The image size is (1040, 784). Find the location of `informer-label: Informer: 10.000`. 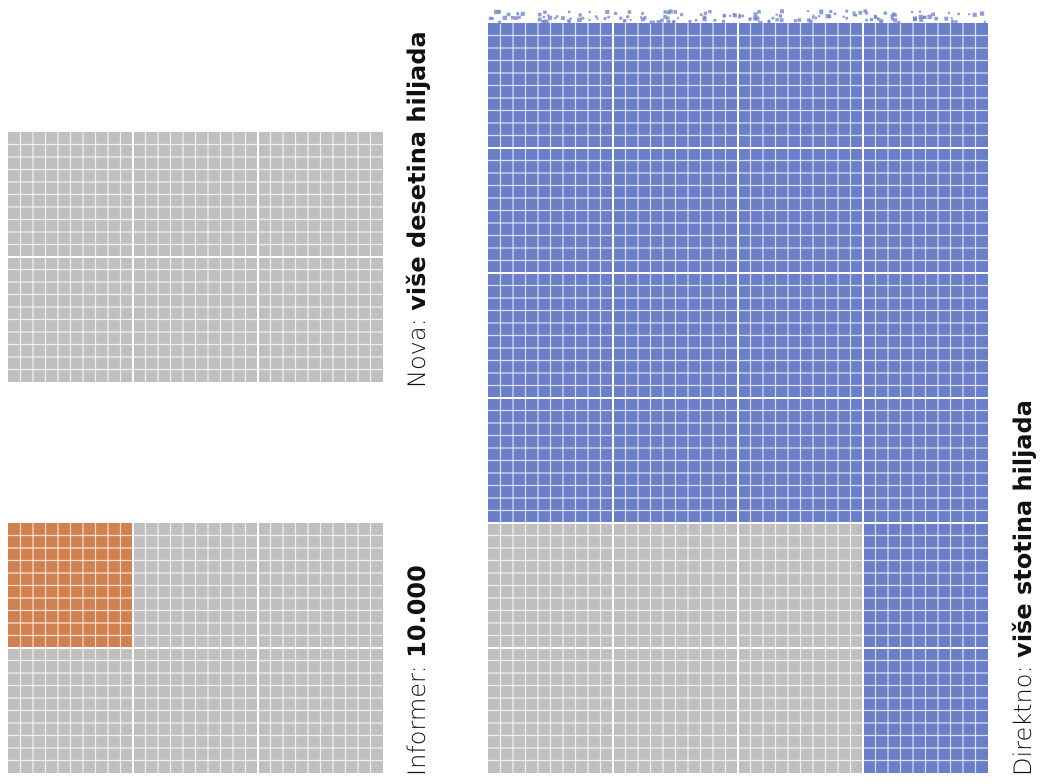

informer-label: Informer: 10.000 is located at coordinates (417, 670).